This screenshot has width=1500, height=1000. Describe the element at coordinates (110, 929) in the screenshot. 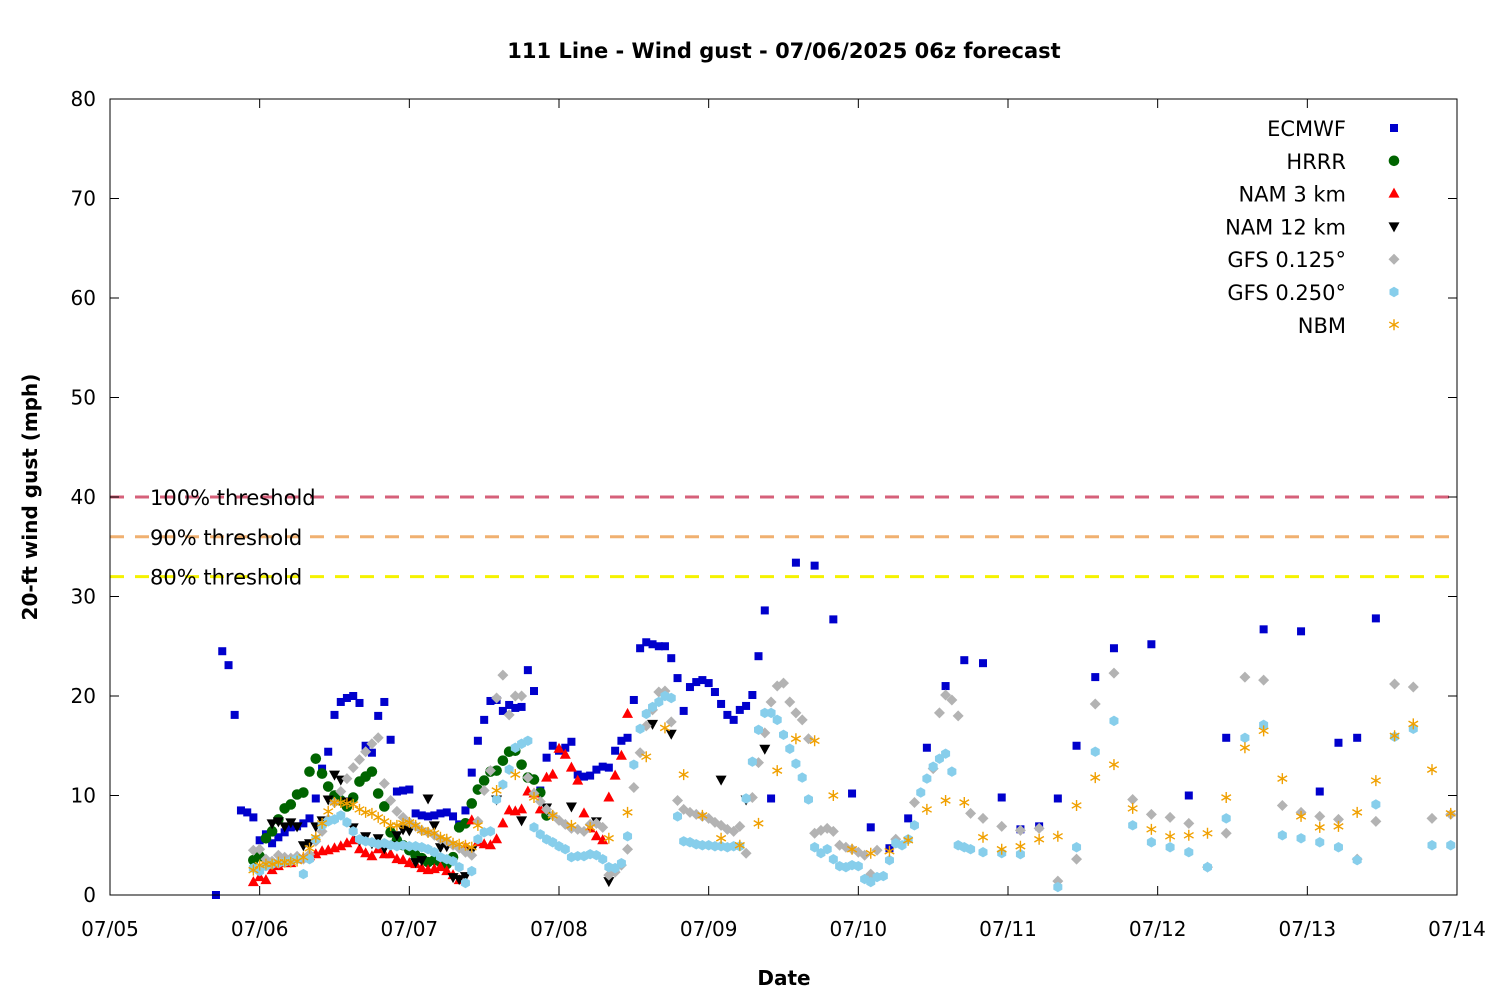

I see `x-tick-label: 07/05` at that location.